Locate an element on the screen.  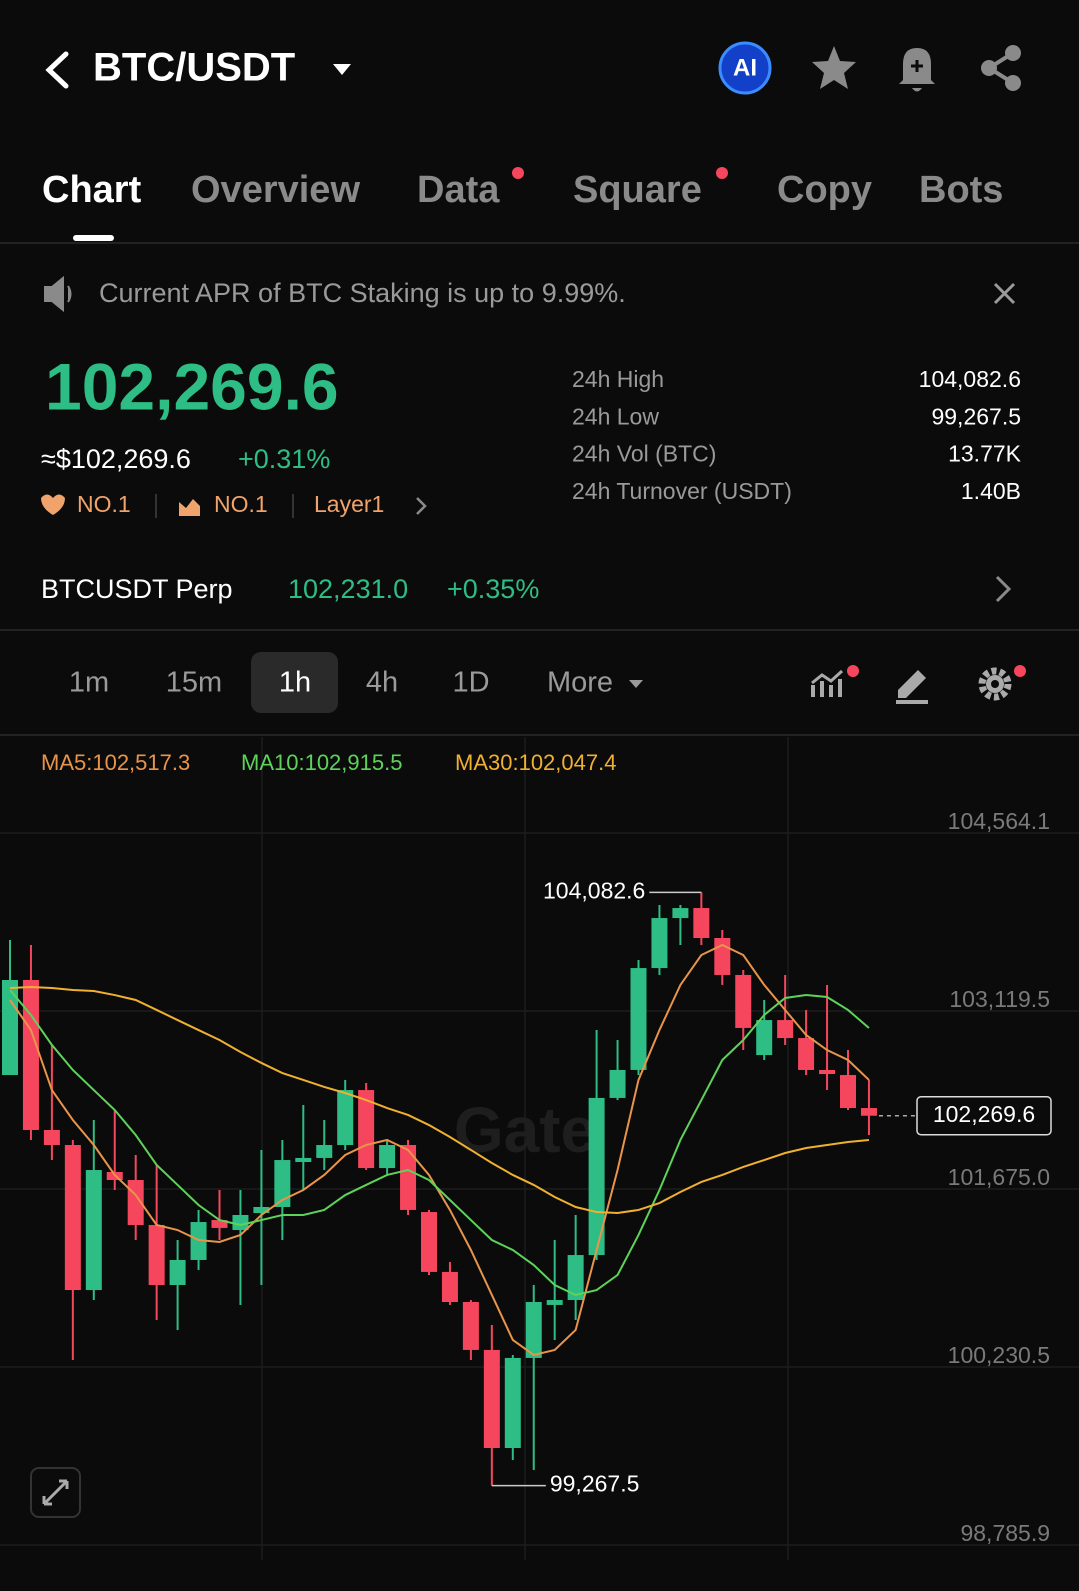
legend-entry: MA30:102,047.4 is located at coordinates (535, 762).